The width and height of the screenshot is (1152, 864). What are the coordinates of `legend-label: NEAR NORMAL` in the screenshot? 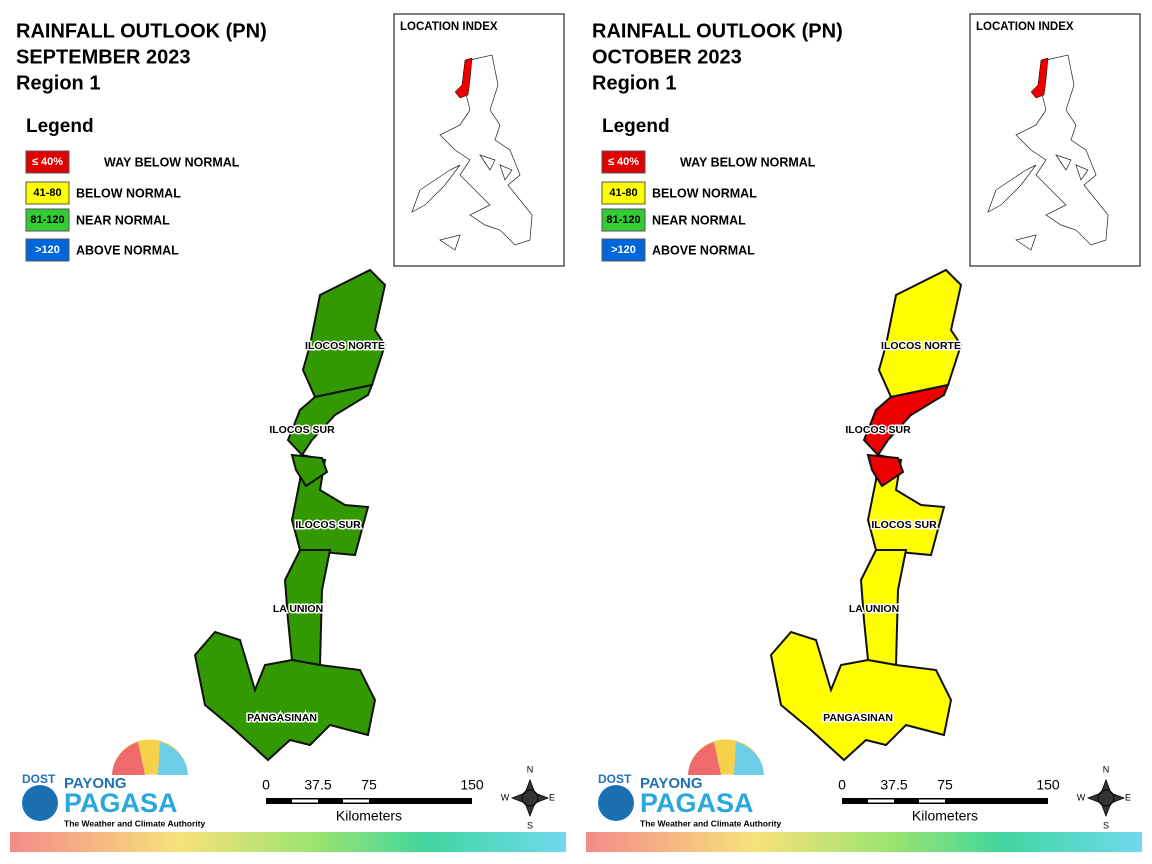 It's located at (699, 220).